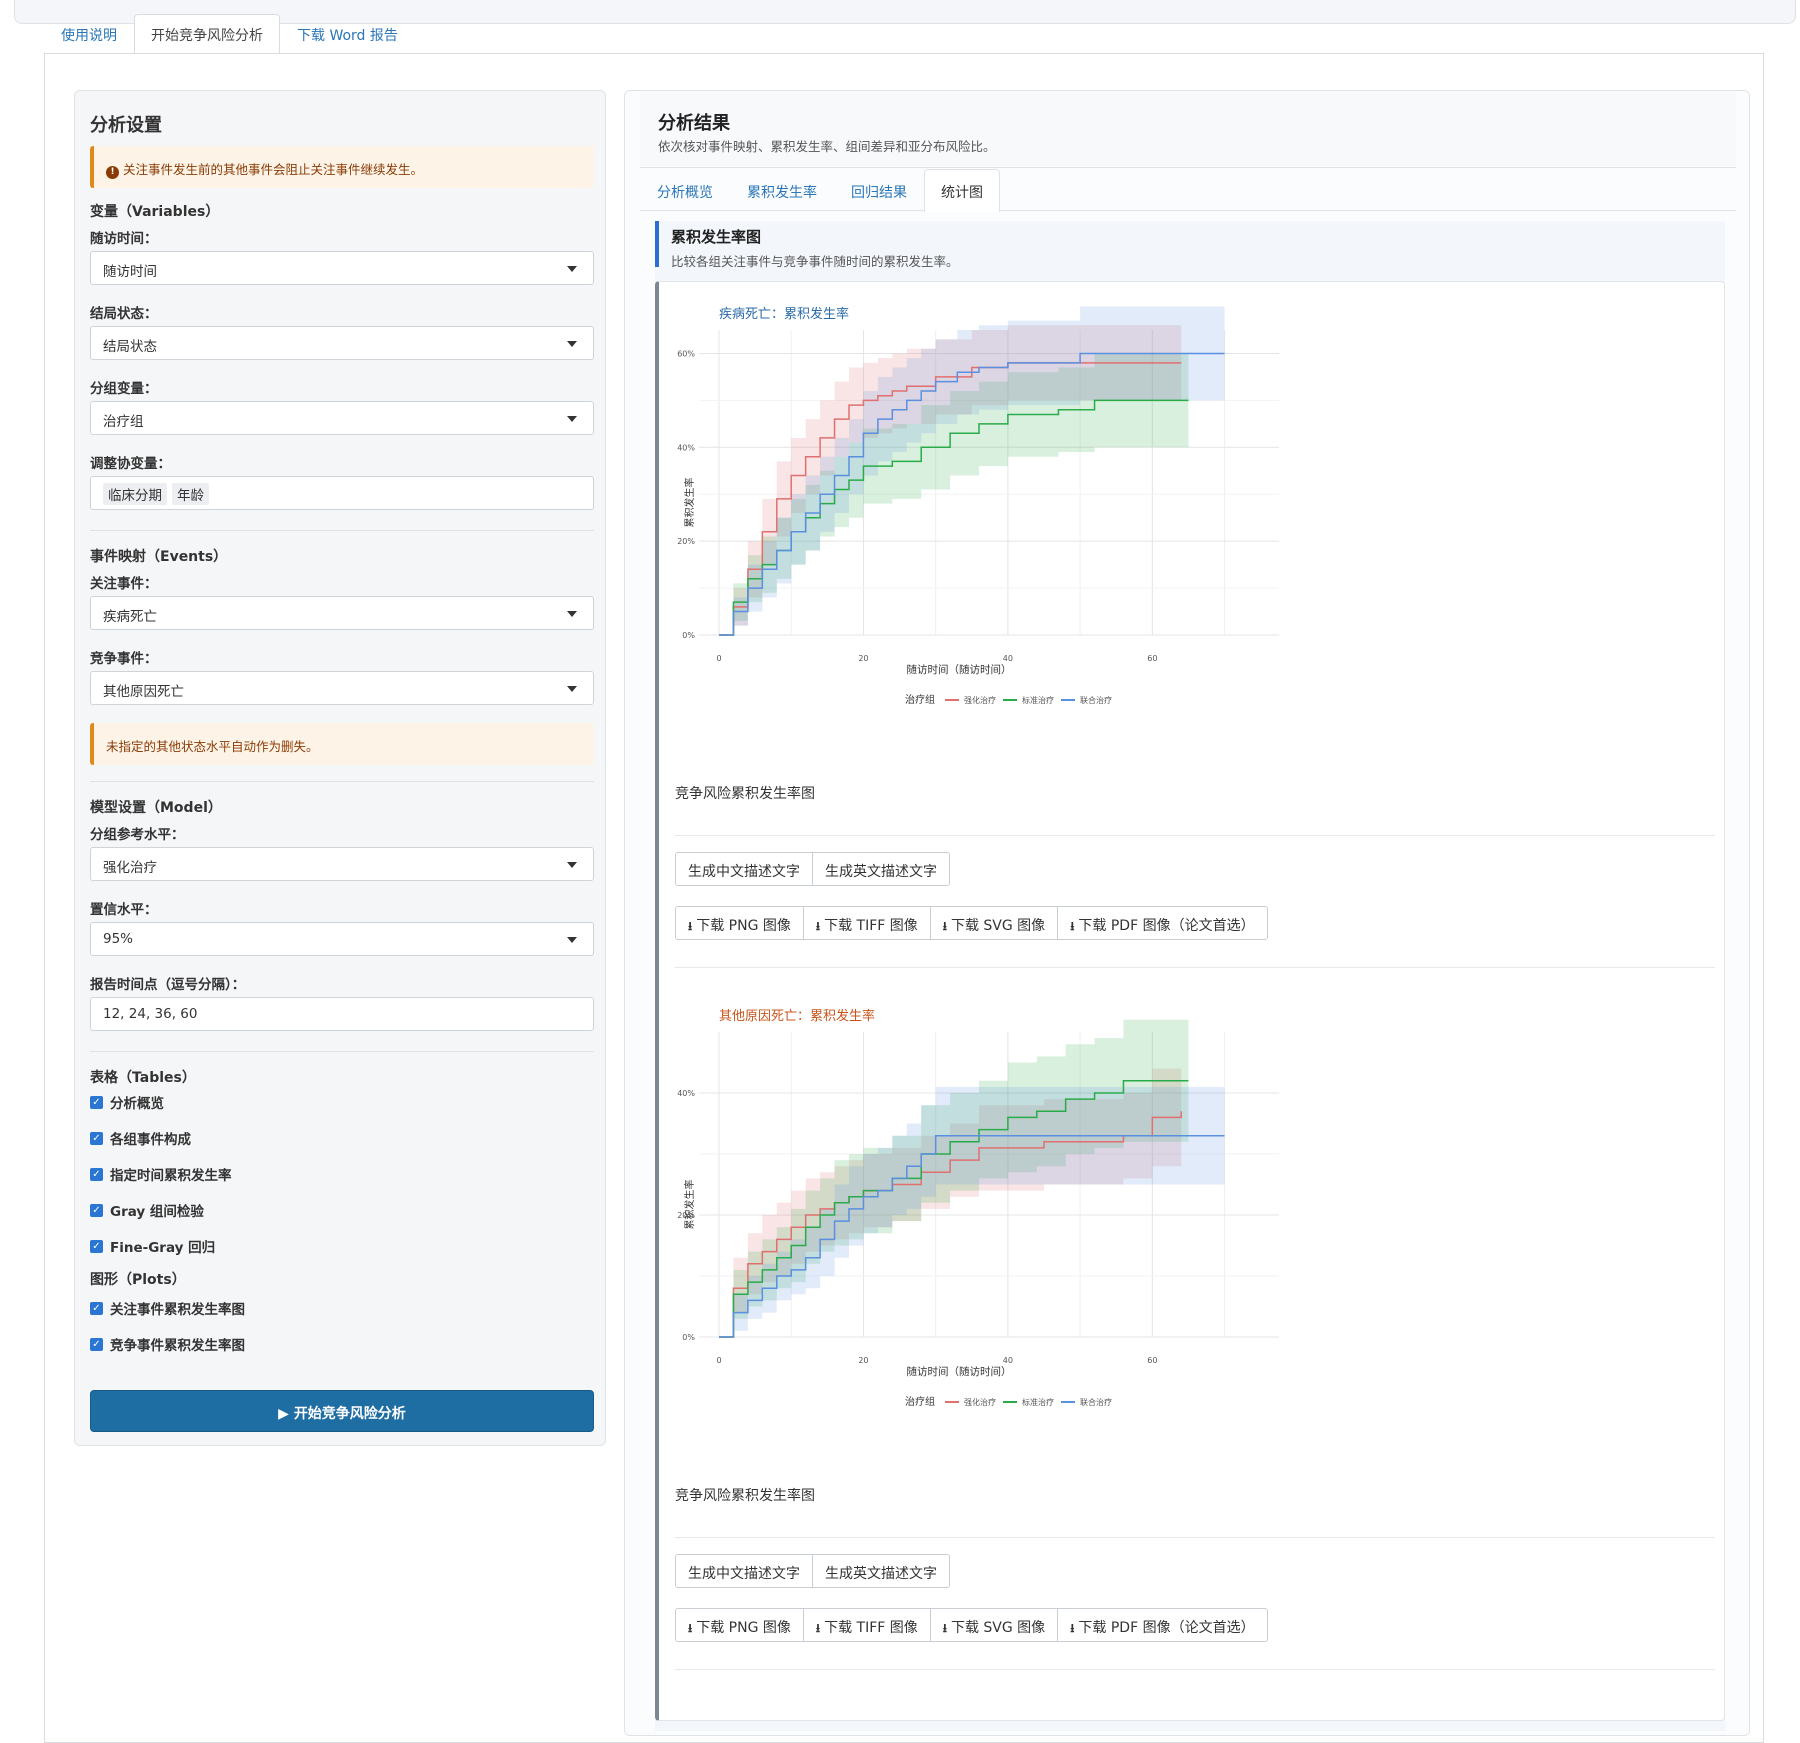 This screenshot has height=1743, width=1800. Describe the element at coordinates (342, 1014) in the screenshot. I see `report-times-input: 12, 24, 36, 60` at that location.